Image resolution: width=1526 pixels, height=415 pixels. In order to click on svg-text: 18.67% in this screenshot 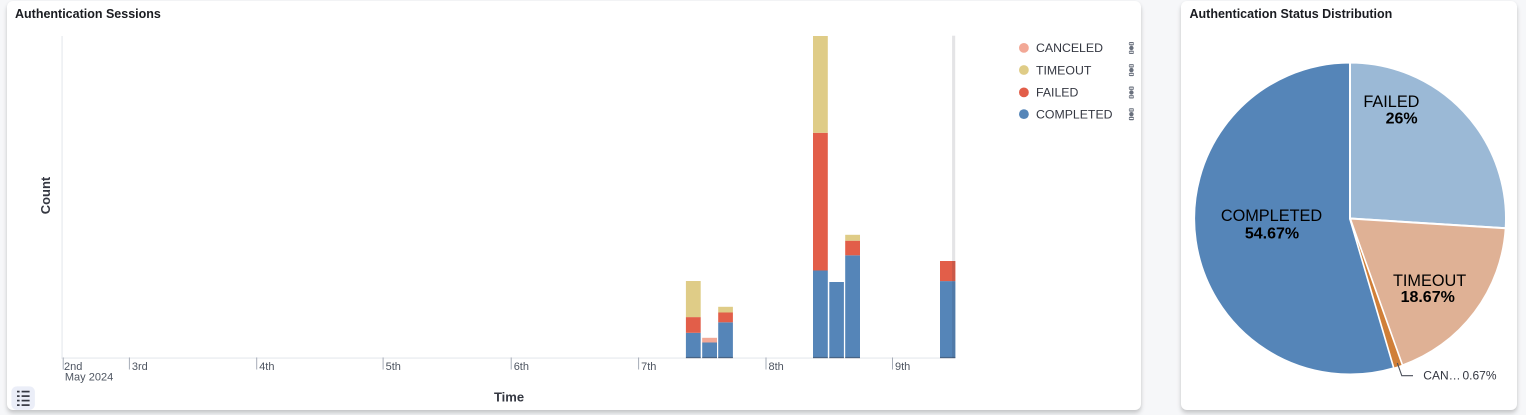, I will do `click(1428, 297)`.